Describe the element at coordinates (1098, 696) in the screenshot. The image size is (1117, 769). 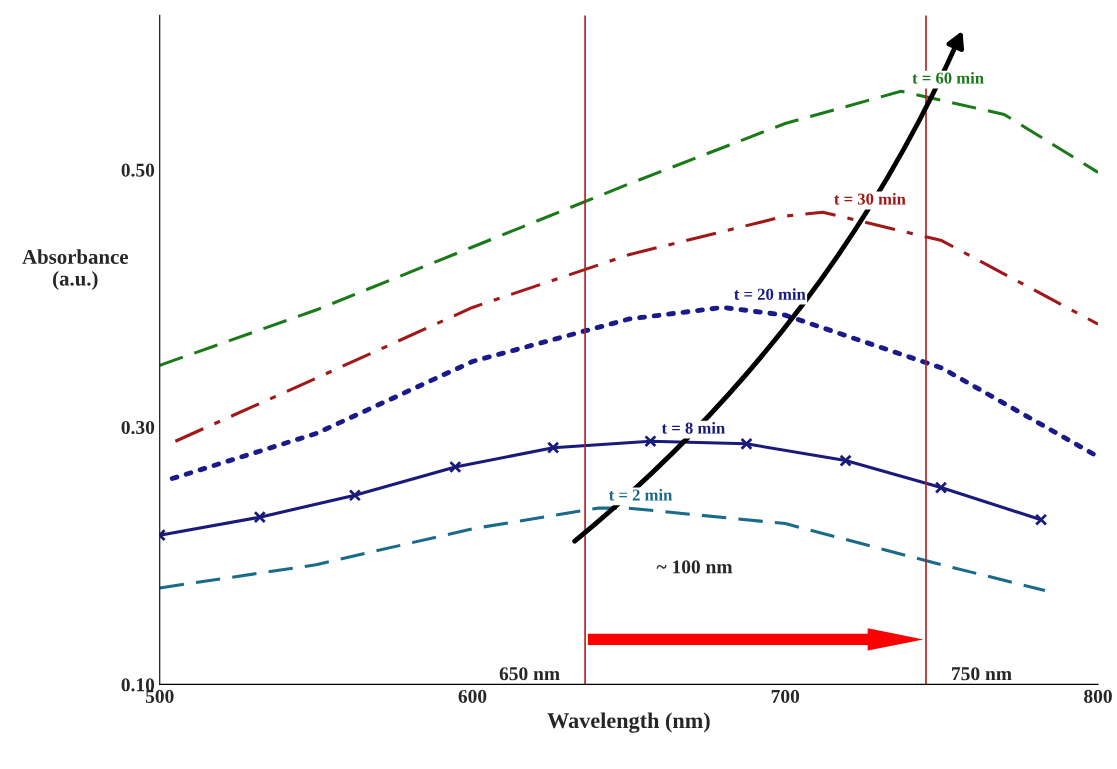
I see `x-tick-label: 800` at that location.